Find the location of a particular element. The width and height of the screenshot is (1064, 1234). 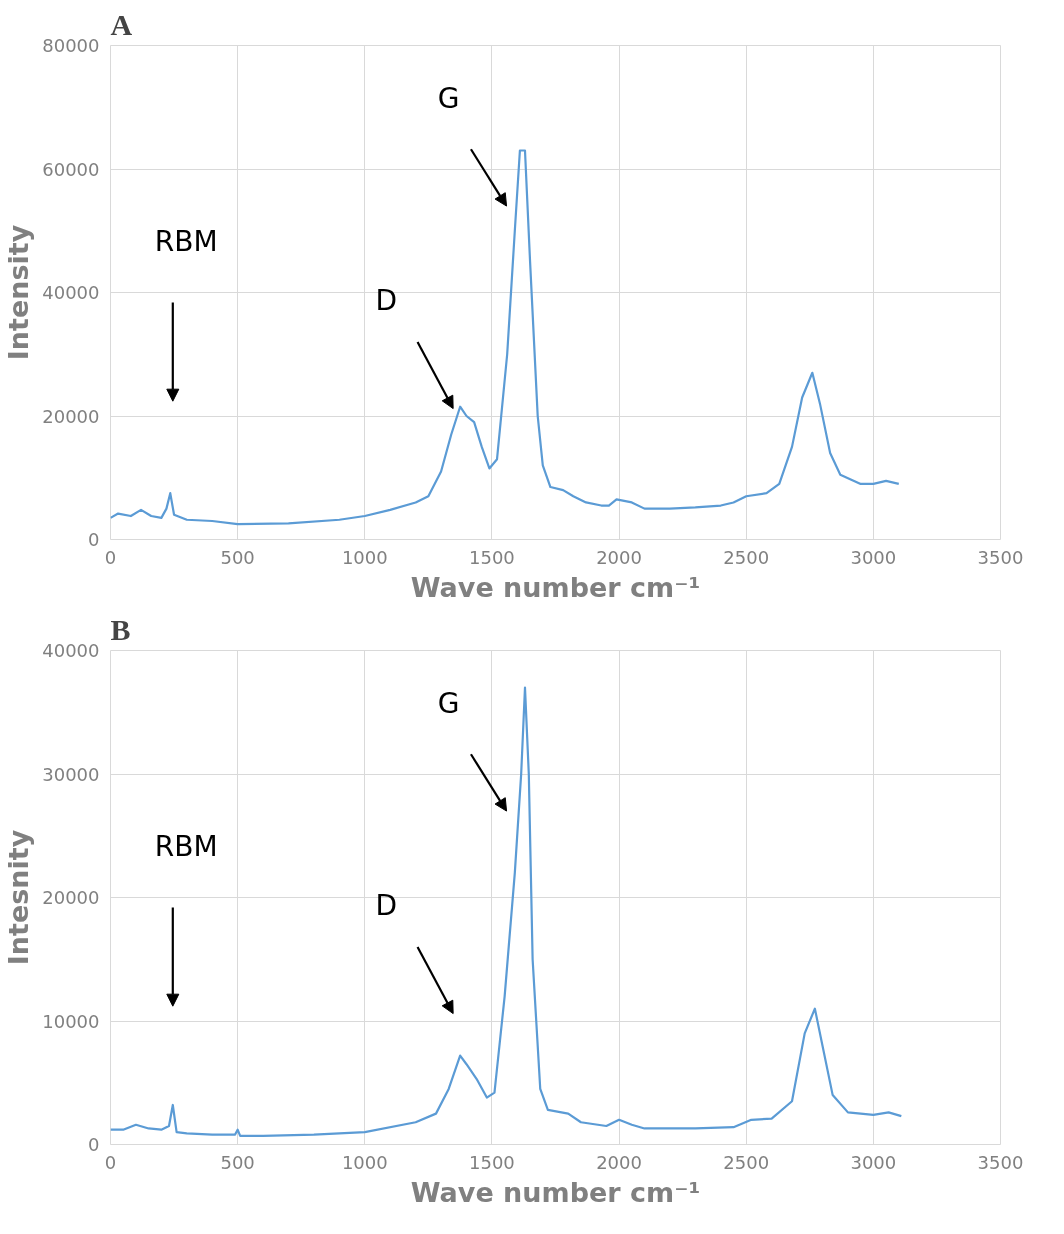

y-tick-label: 30000 is located at coordinates (71, 774).